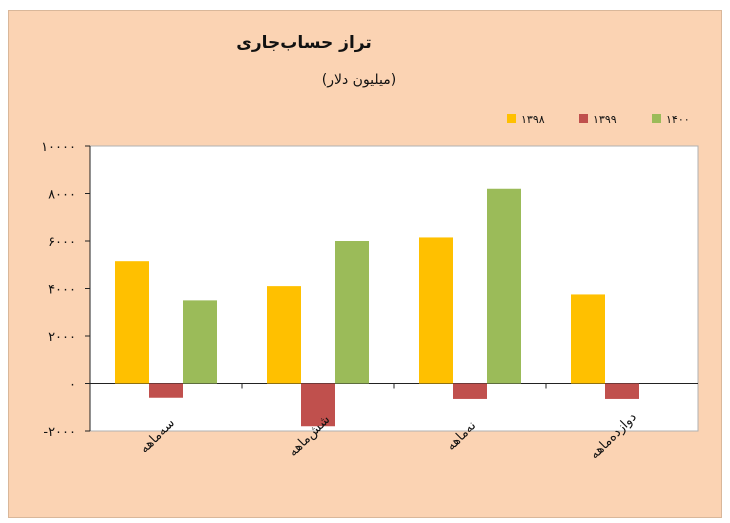 The image size is (730, 523). Describe the element at coordinates (678, 119) in the screenshot. I see `legend-label: ۱۴۰۰` at that location.